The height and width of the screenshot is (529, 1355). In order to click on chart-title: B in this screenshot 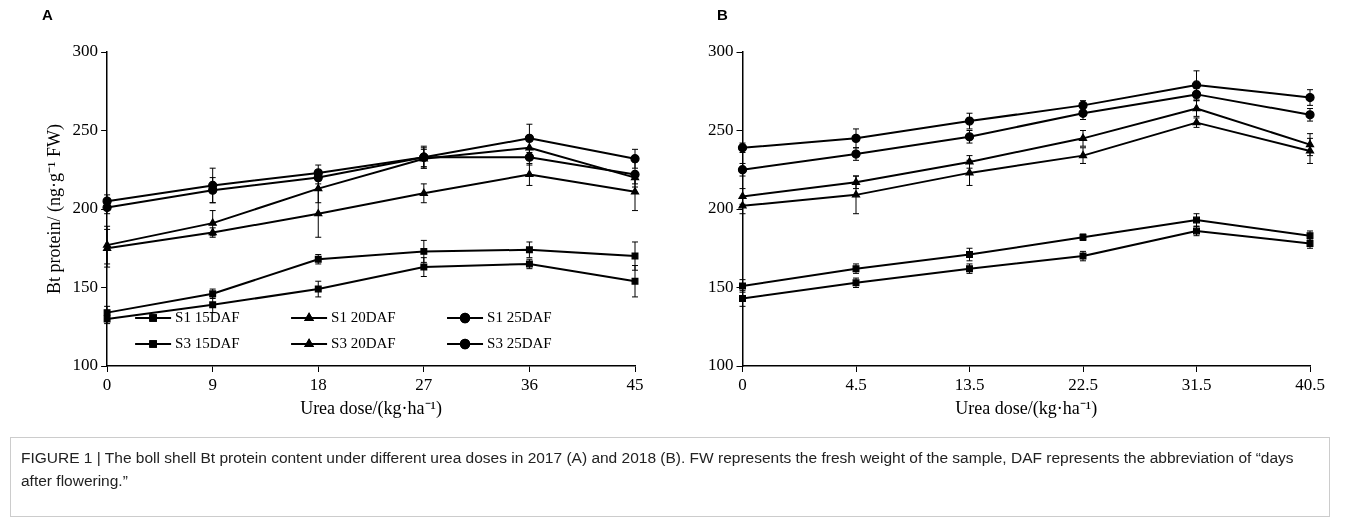, I will do `click(722, 14)`.